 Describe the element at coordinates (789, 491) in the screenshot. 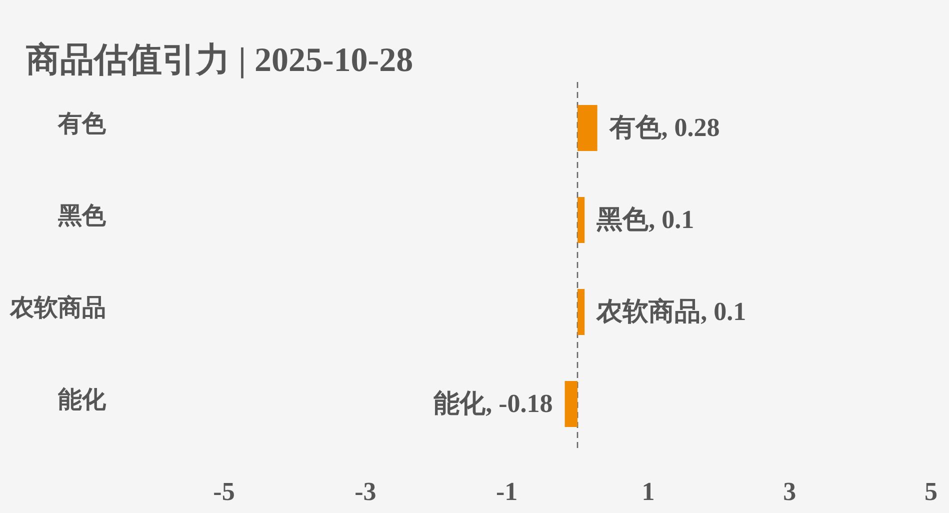

I see `x-tick-label: 3` at that location.